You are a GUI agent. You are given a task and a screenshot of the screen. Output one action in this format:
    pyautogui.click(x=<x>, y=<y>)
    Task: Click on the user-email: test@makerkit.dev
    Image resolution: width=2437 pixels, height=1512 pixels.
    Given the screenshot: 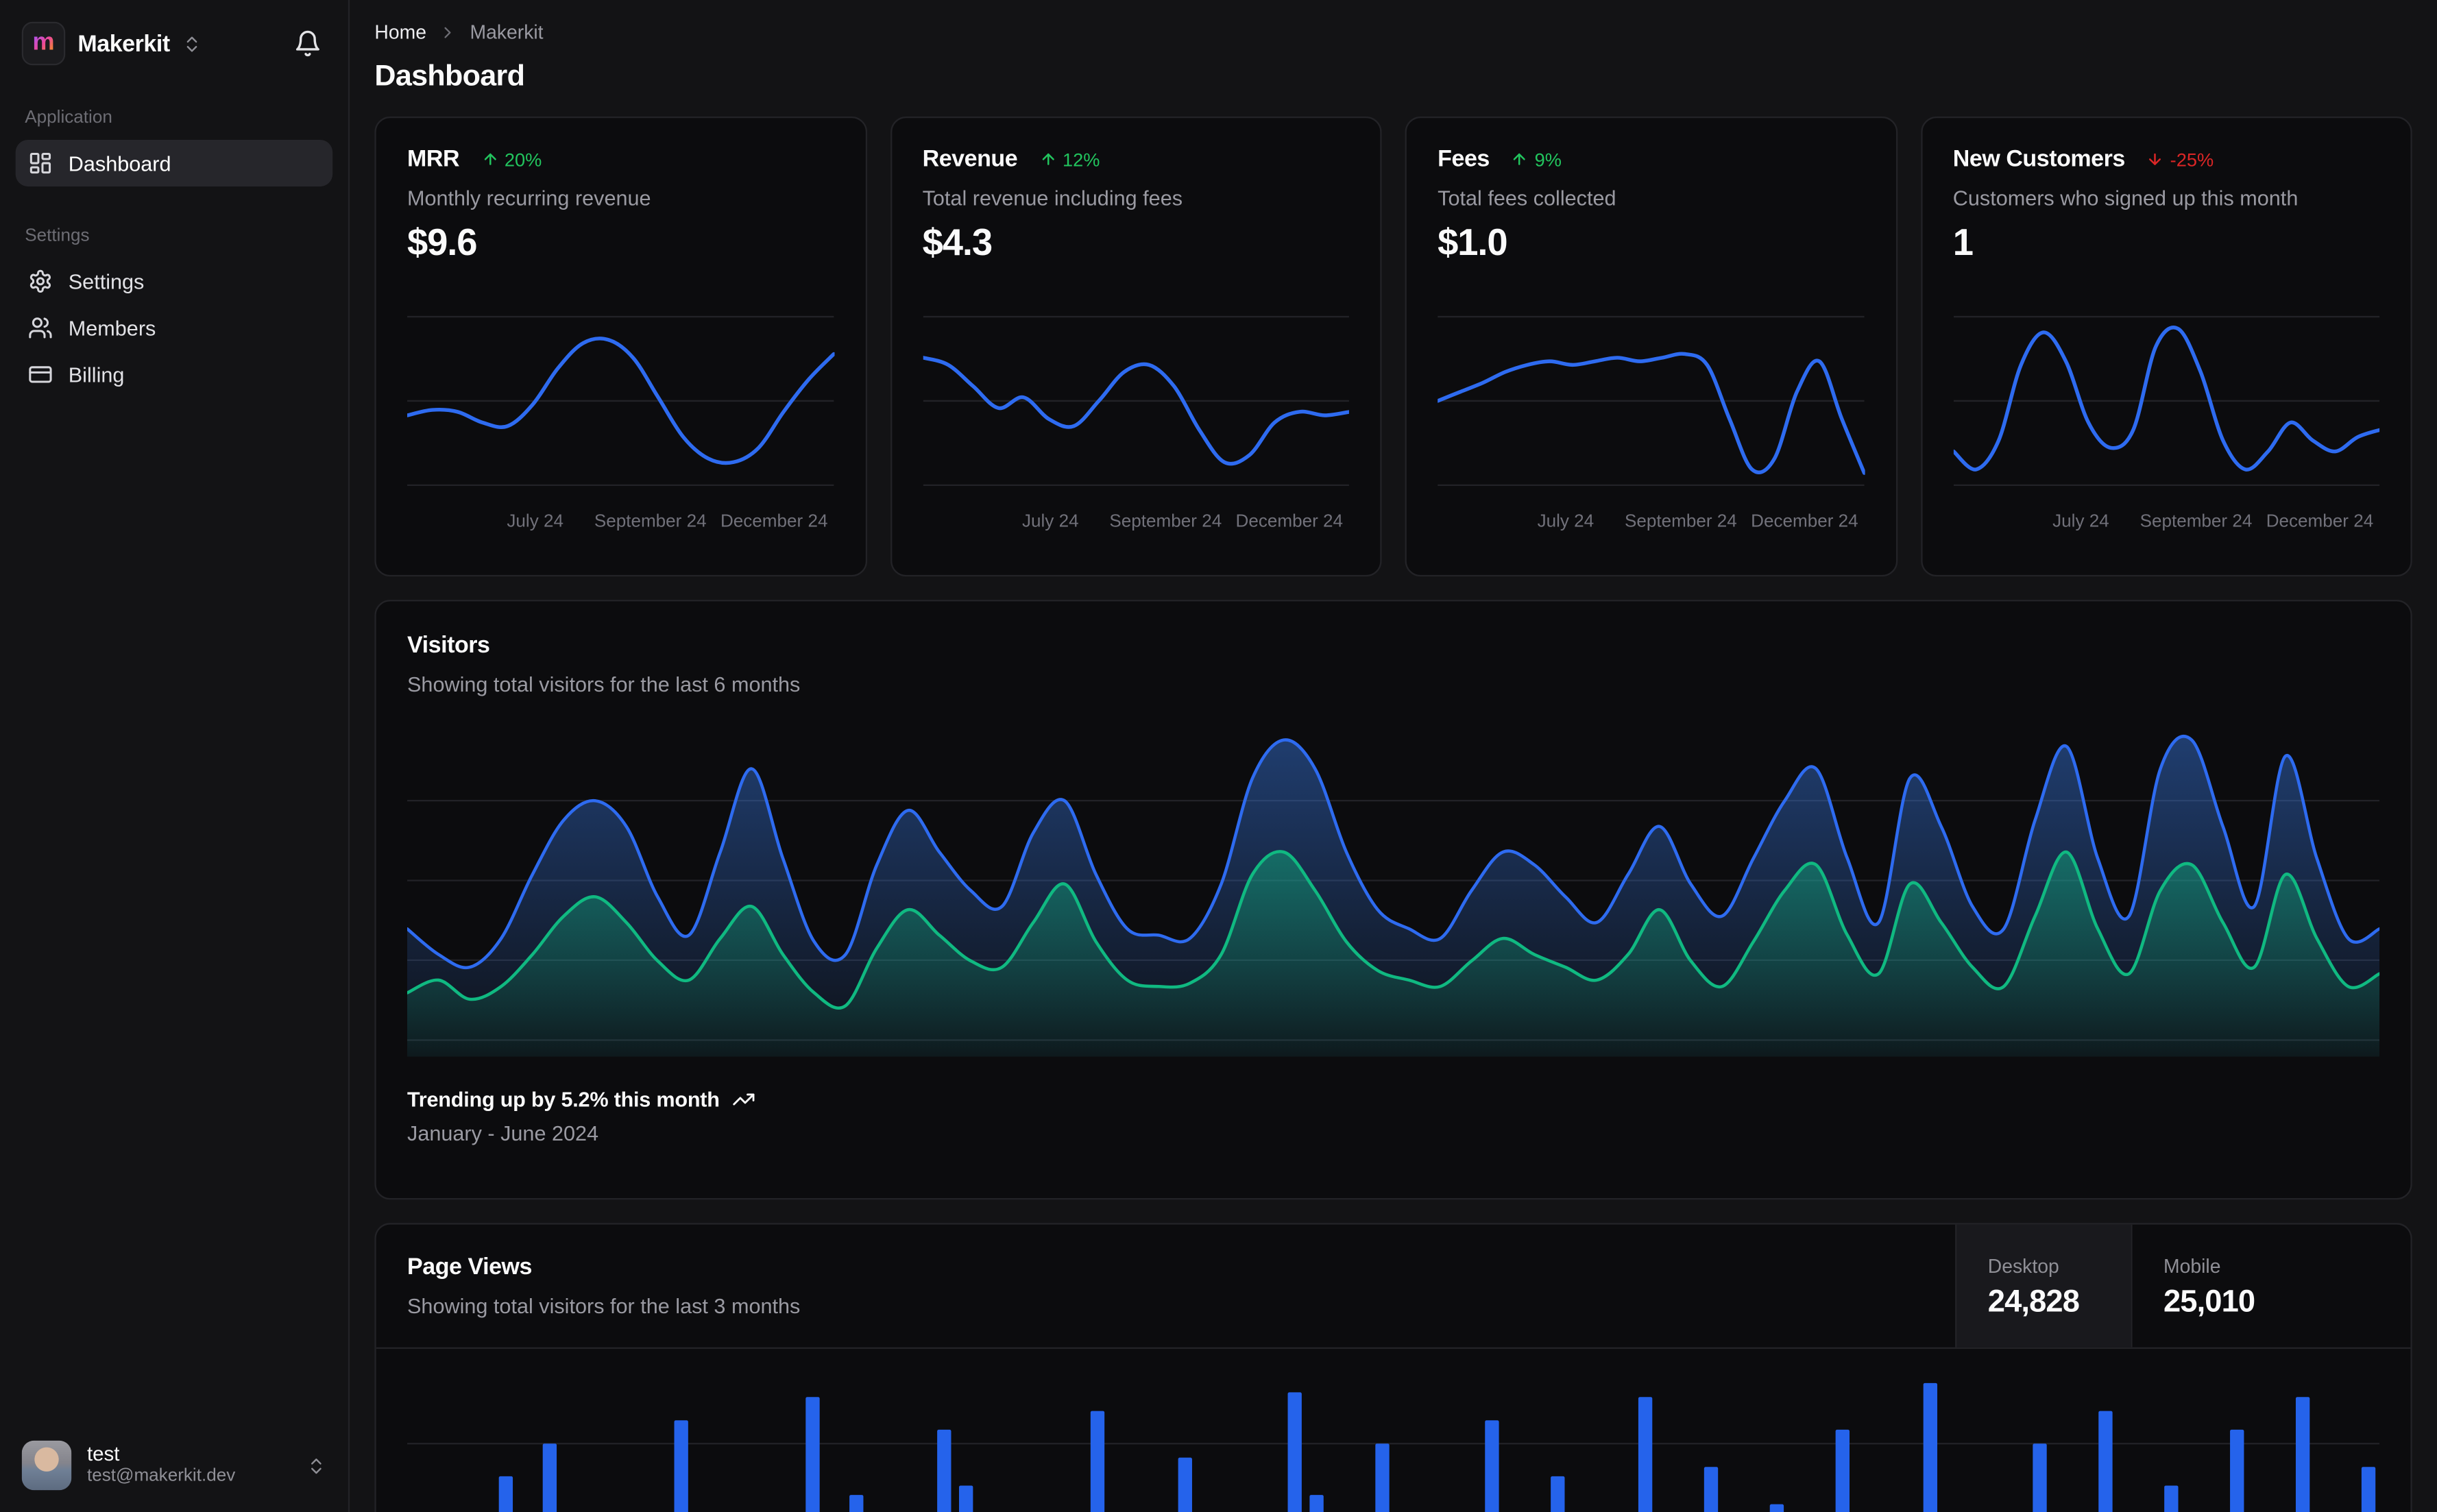 What is the action you would take?
    pyautogui.click(x=161, y=1477)
    